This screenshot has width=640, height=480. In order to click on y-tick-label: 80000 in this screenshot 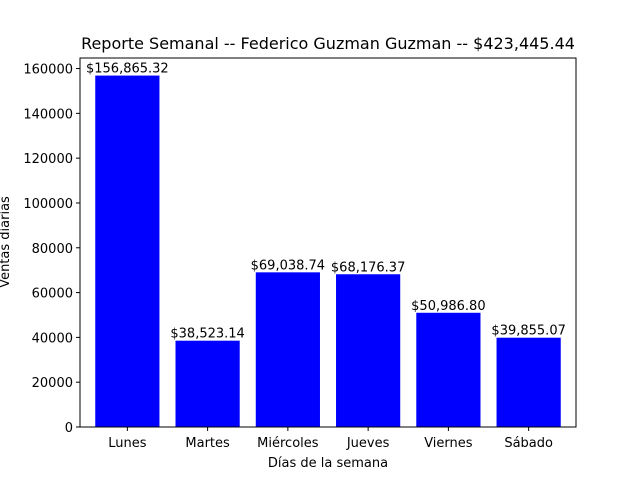, I will do `click(52, 249)`.